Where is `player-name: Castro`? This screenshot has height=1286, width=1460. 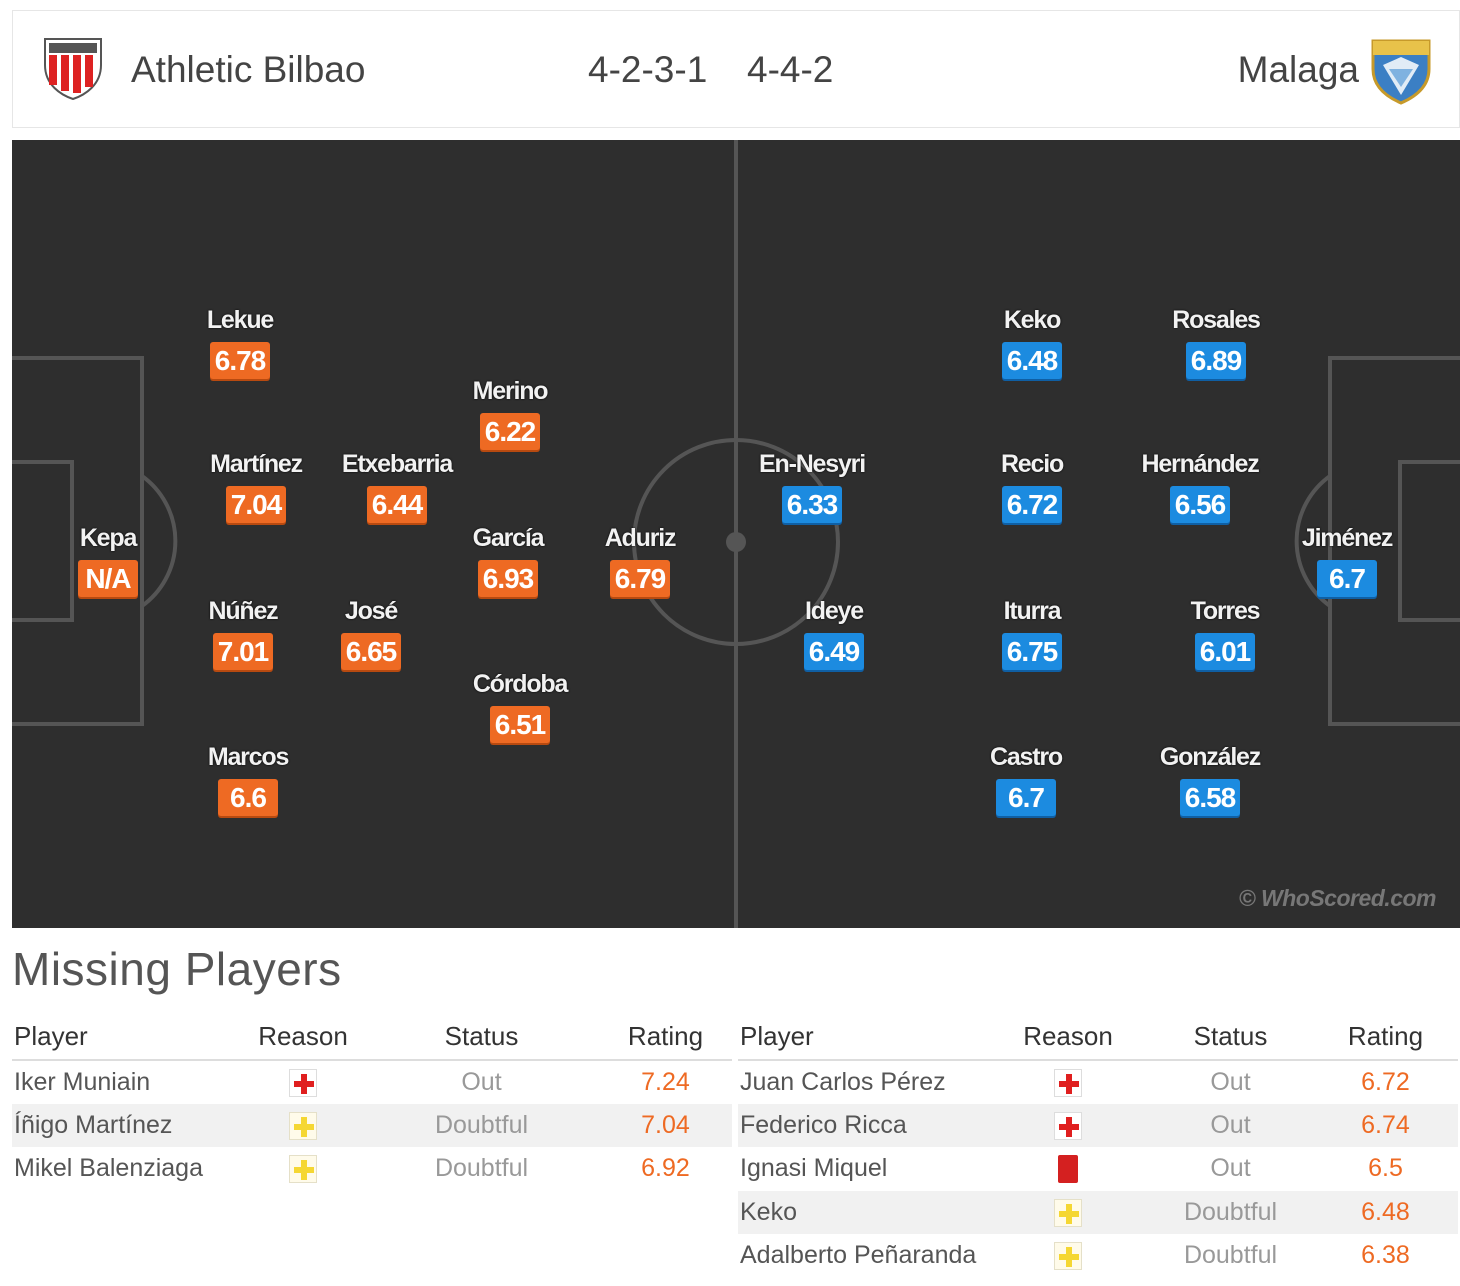 player-name: Castro is located at coordinates (1026, 757).